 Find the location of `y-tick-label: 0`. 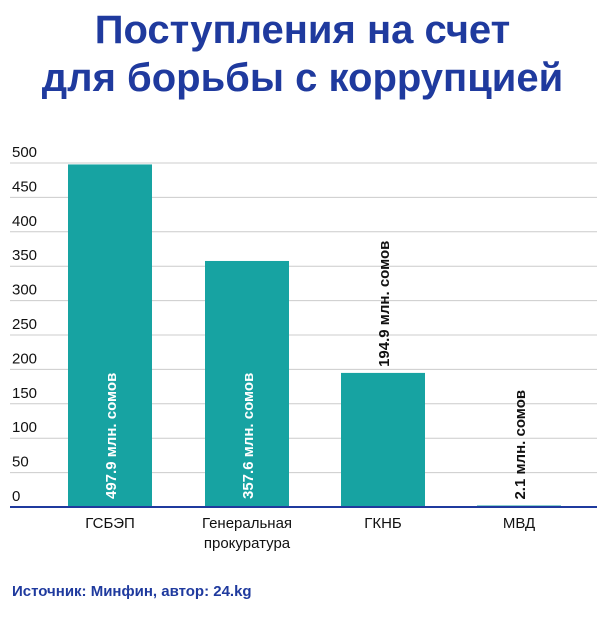

y-tick-label: 0 is located at coordinates (16, 496).